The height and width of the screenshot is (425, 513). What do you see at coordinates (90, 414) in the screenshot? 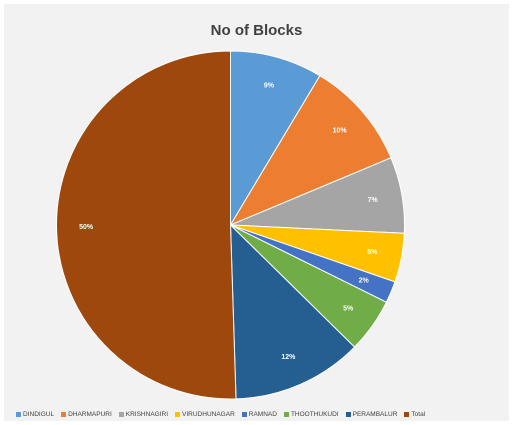
I see `legend-label: DHARMAPURI` at bounding box center [90, 414].